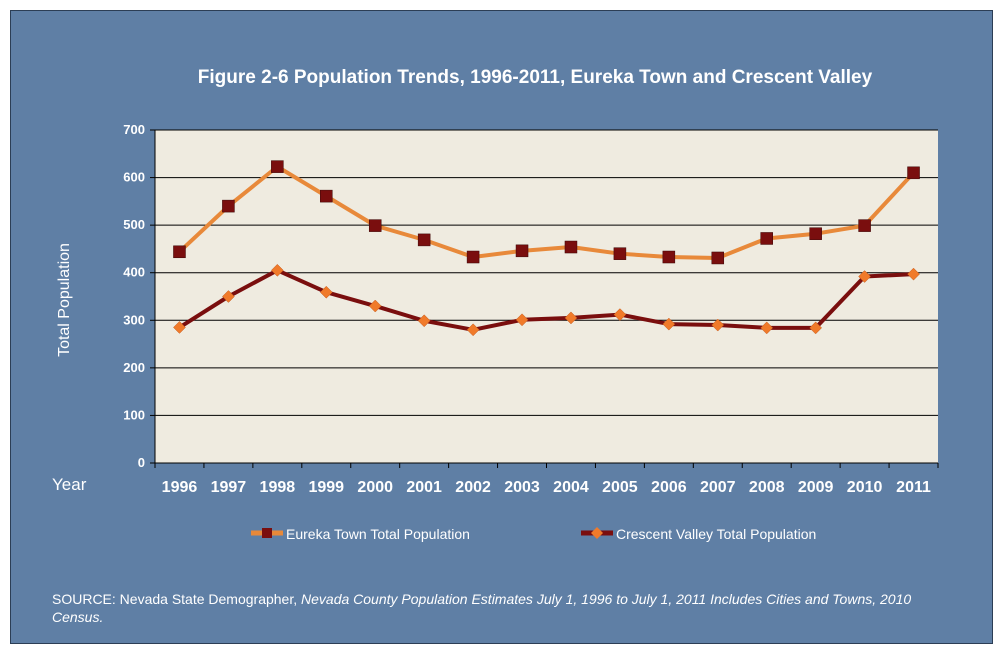 The height and width of the screenshot is (653, 1003). Describe the element at coordinates (134, 367) in the screenshot. I see `y-tick-label: 200` at that location.